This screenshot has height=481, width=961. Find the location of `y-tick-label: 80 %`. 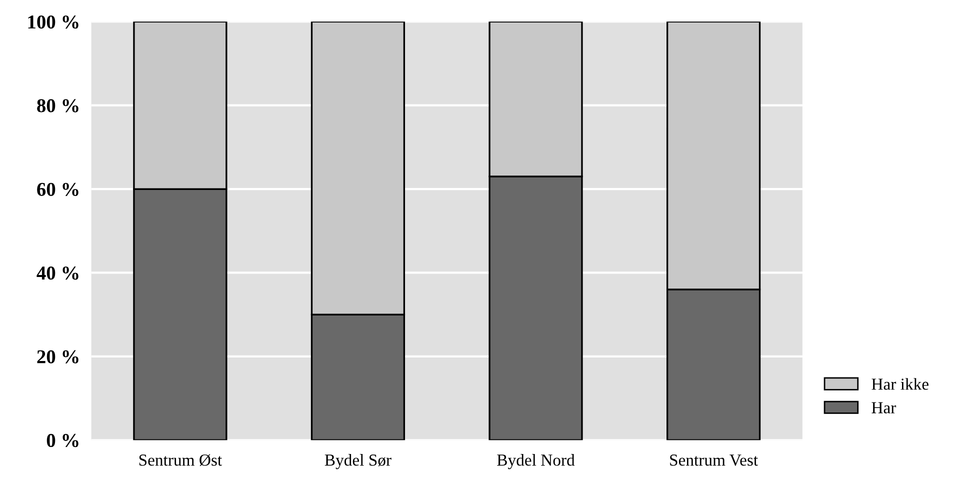

y-tick-label: 80 % is located at coordinates (57, 105).